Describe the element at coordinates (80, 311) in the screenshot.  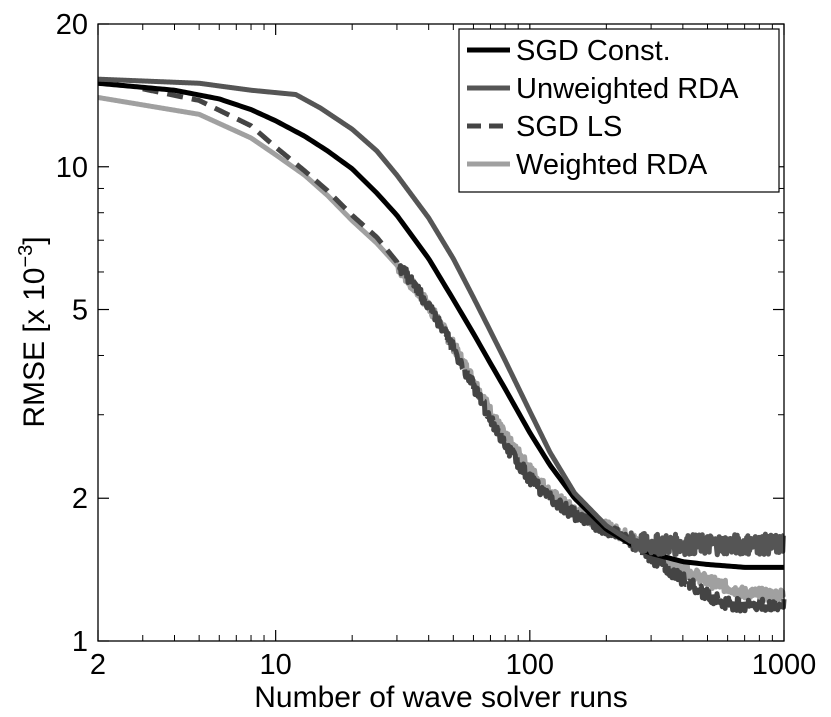
I see `y-tick-label: 5` at that location.